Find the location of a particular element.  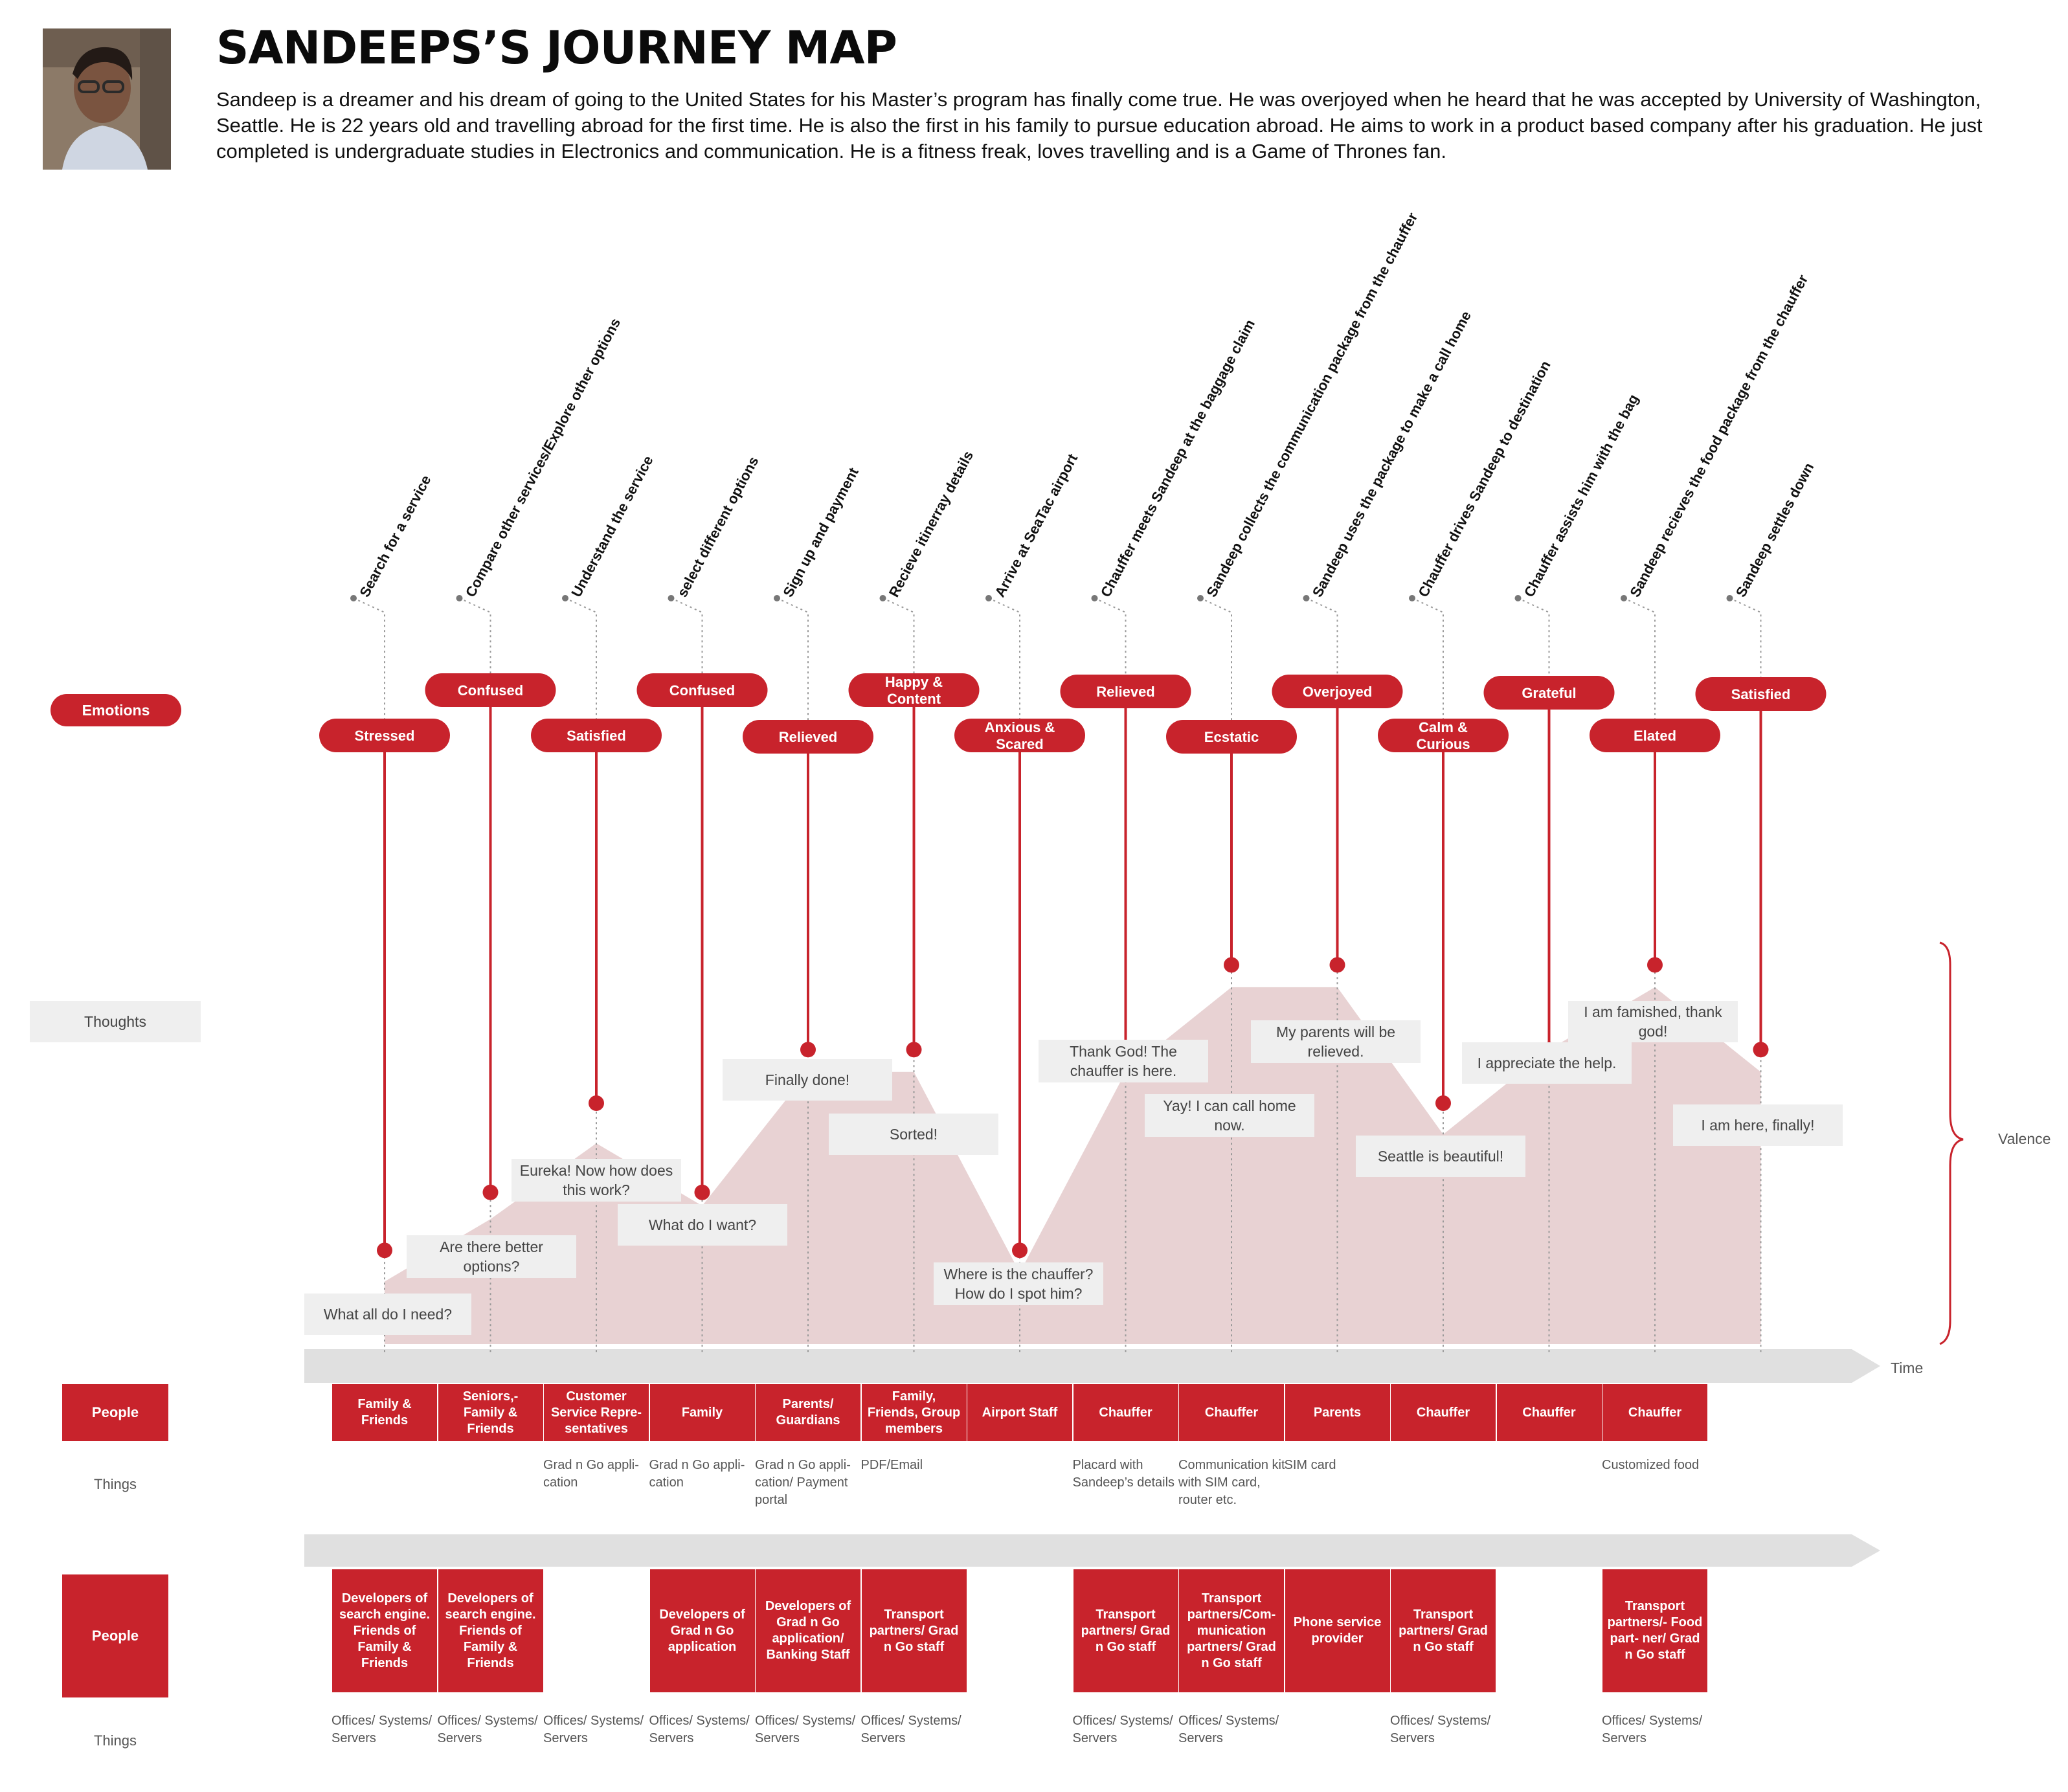

thought-bubble: Eureka! Now how does this work? is located at coordinates (596, 1180).